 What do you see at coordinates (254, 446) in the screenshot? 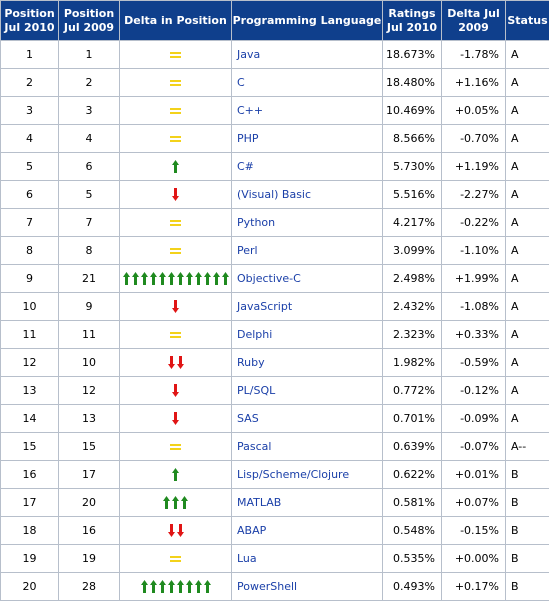
I see `language-link: Pascal` at bounding box center [254, 446].